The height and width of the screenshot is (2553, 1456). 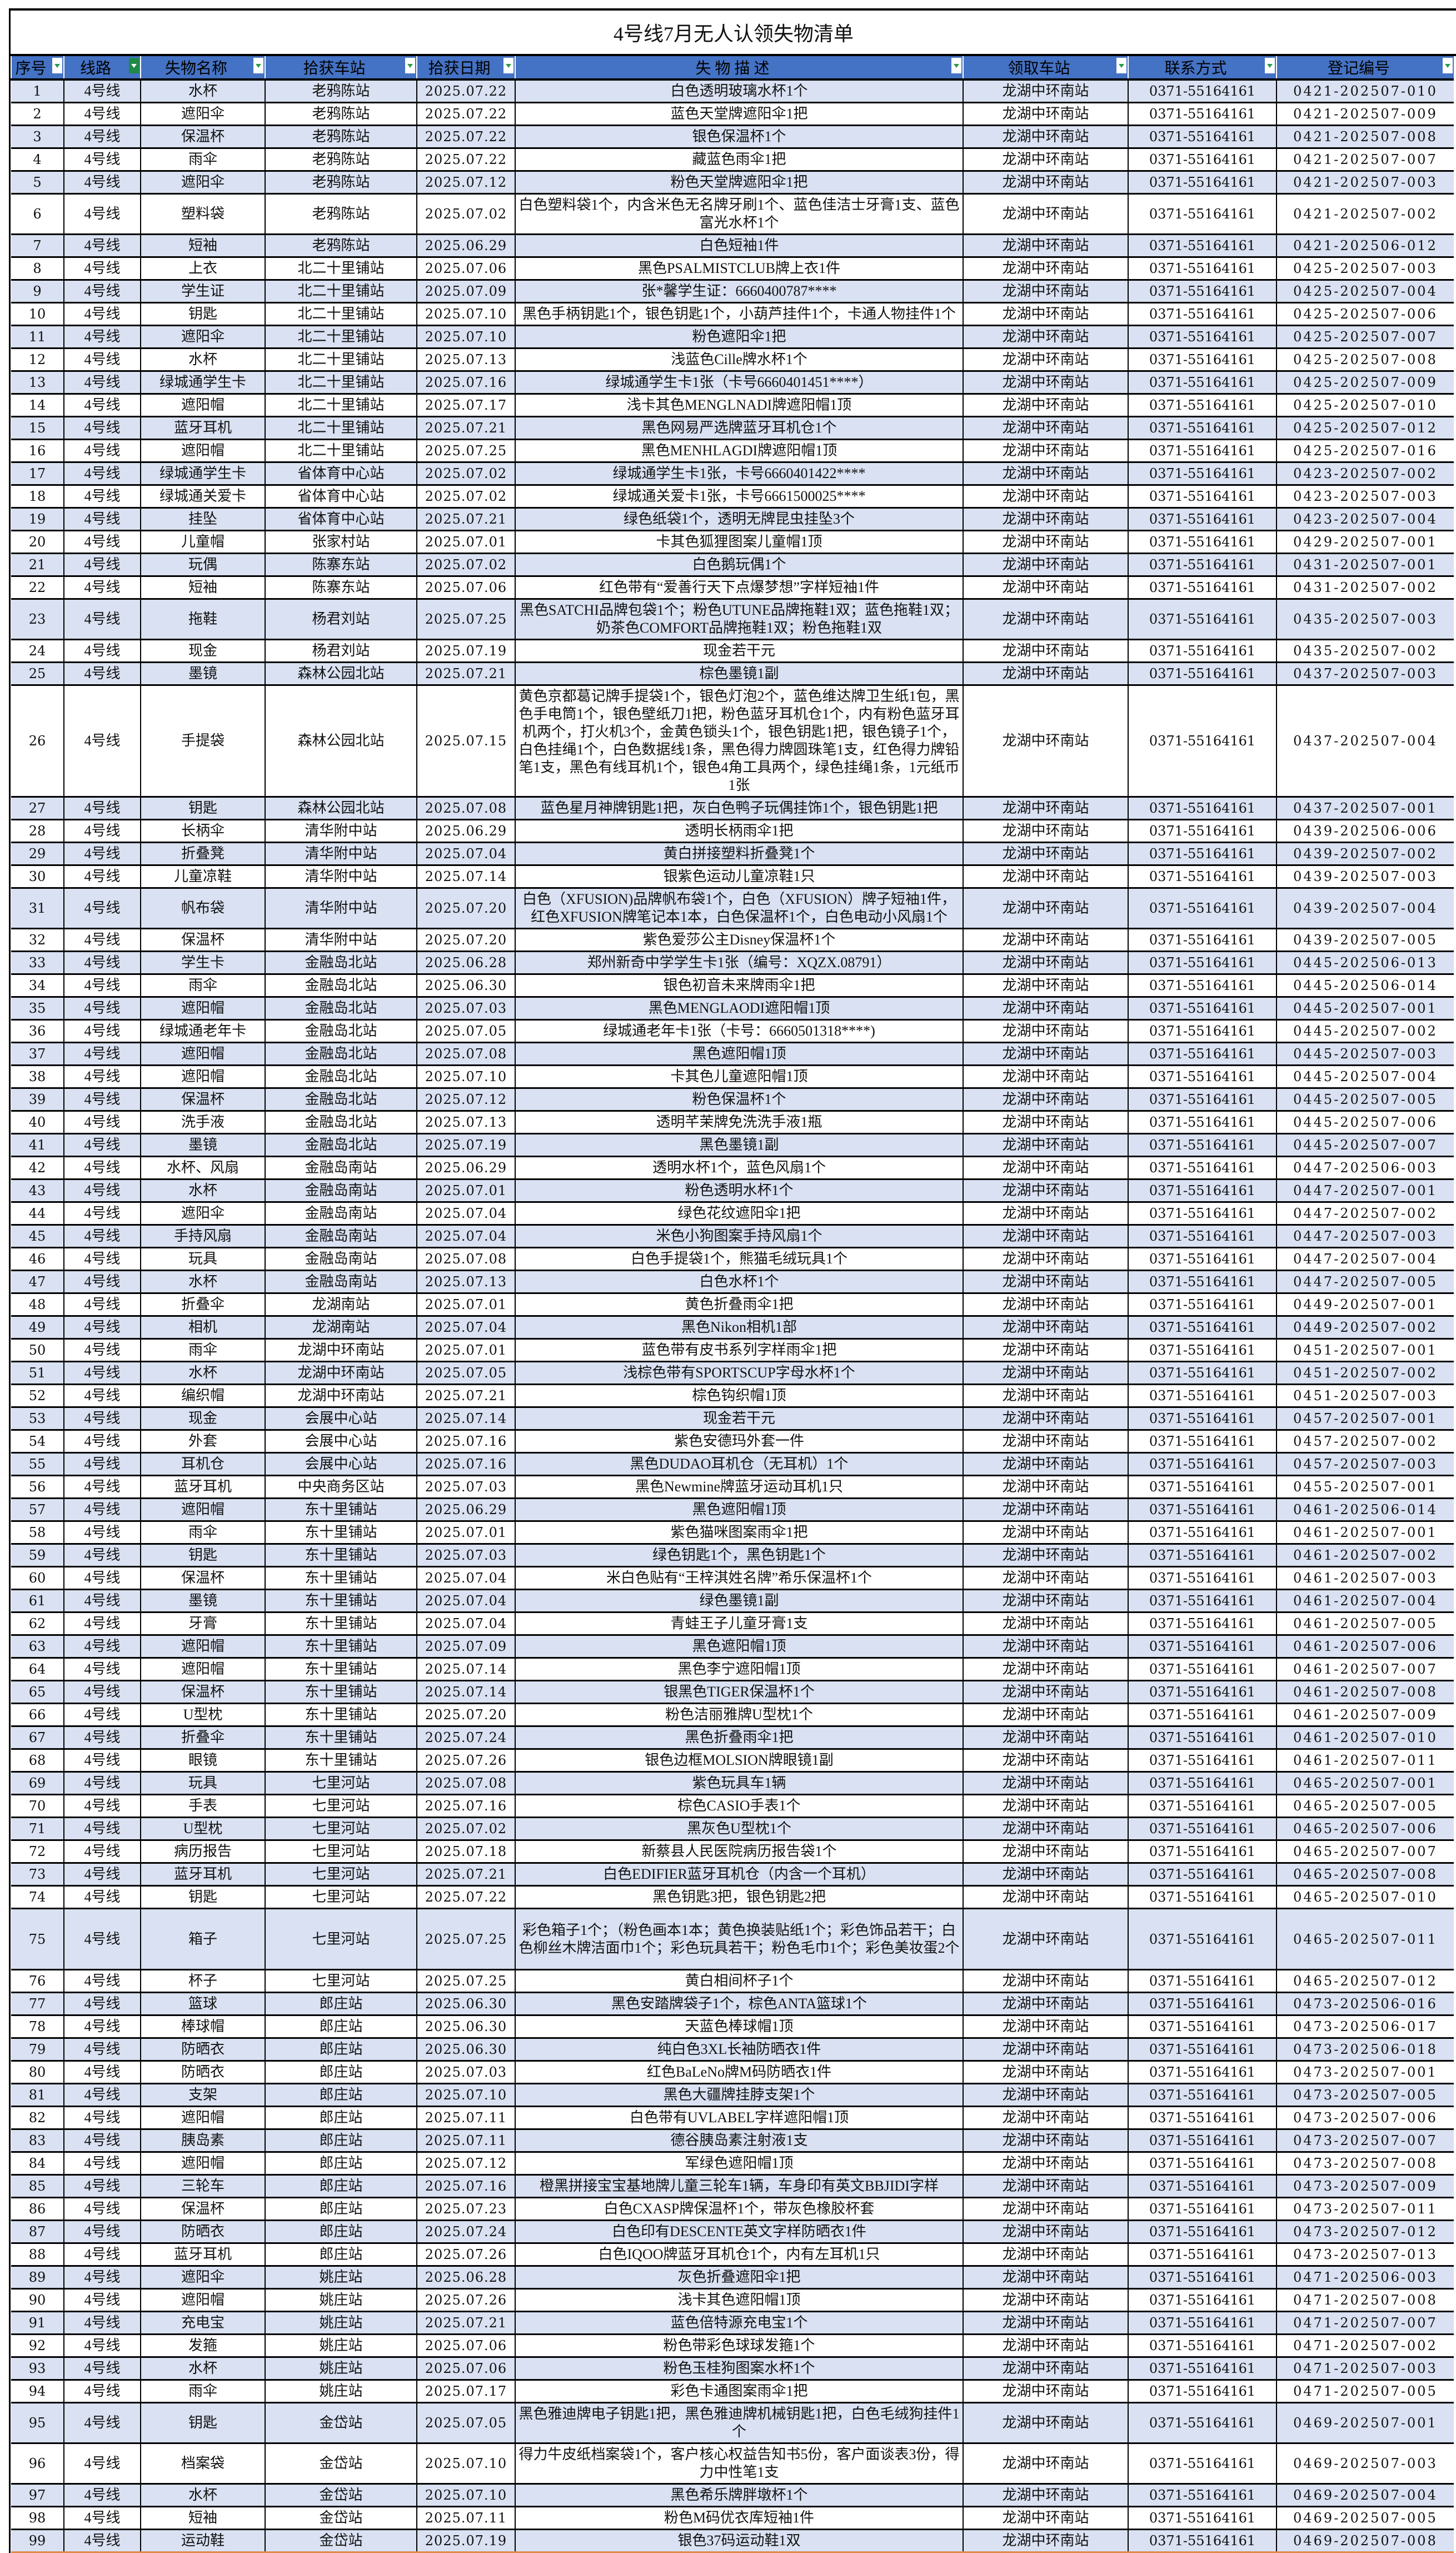 What do you see at coordinates (1365, 2464) in the screenshot?
I see `registration-no-cell: 0469-202507-003` at bounding box center [1365, 2464].